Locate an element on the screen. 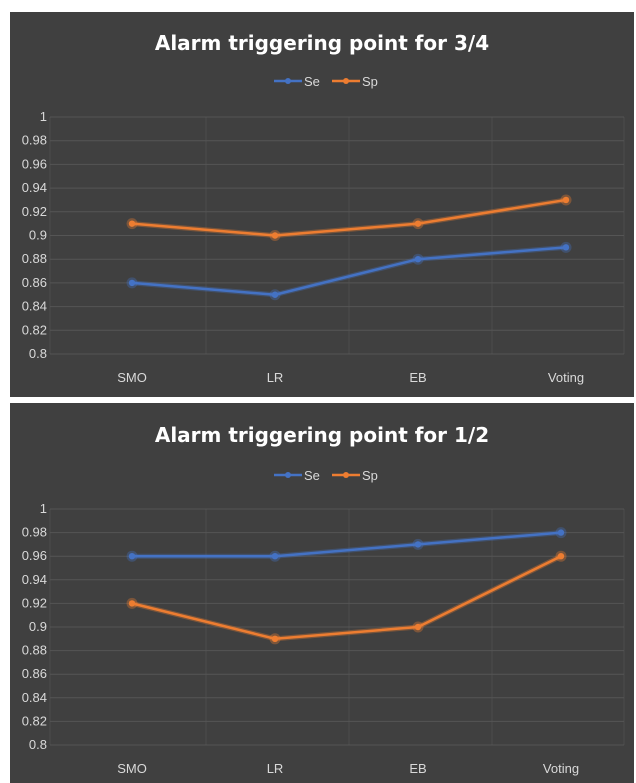 Image resolution: width=636 pixels, height=783 pixels. series-glow-se is located at coordinates (347, 544).